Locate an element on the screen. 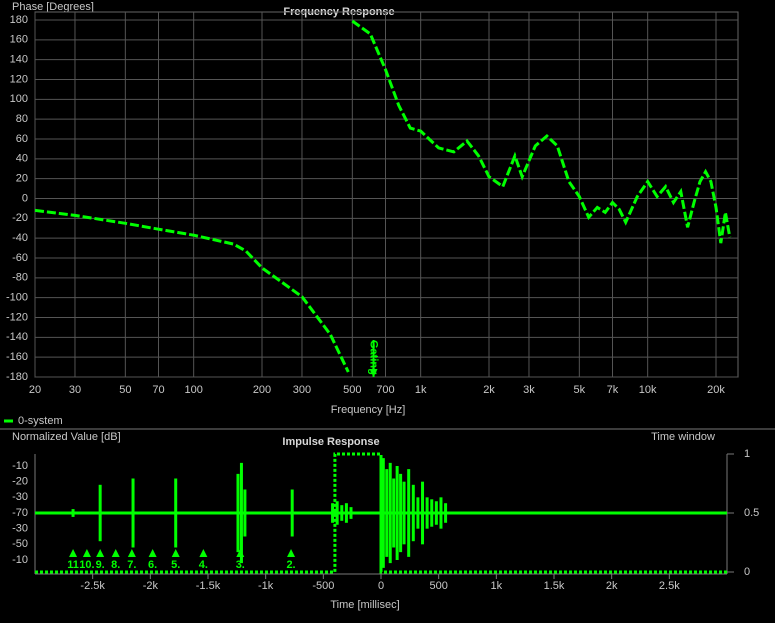  reflection-label: 7. is located at coordinates (131, 565).